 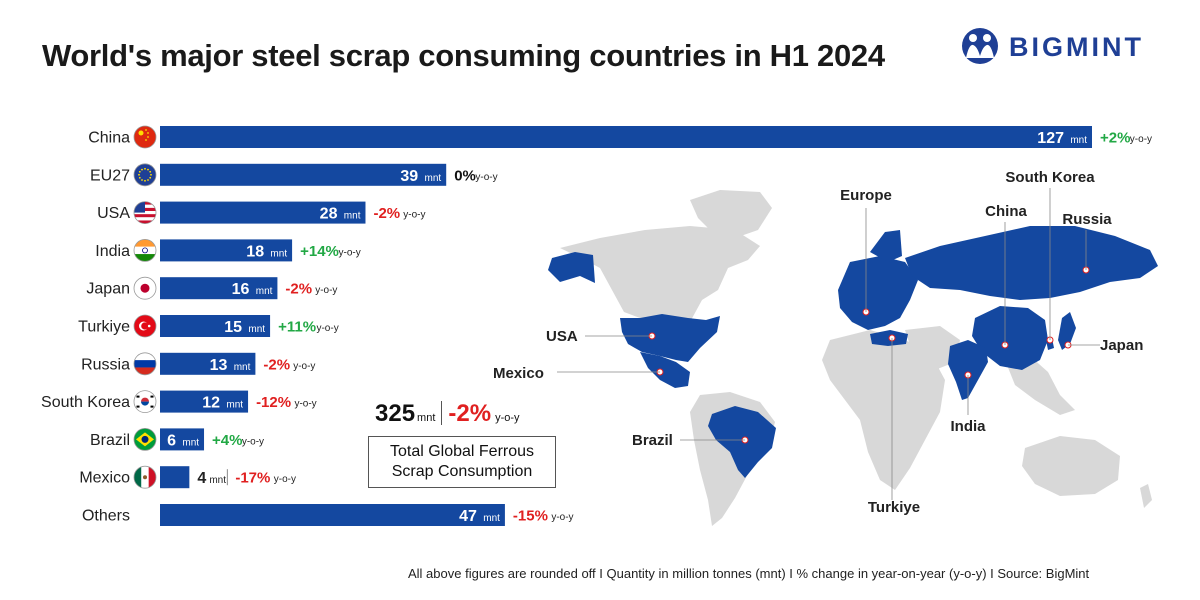 I want to click on category-label: India, so click(x=112, y=251).